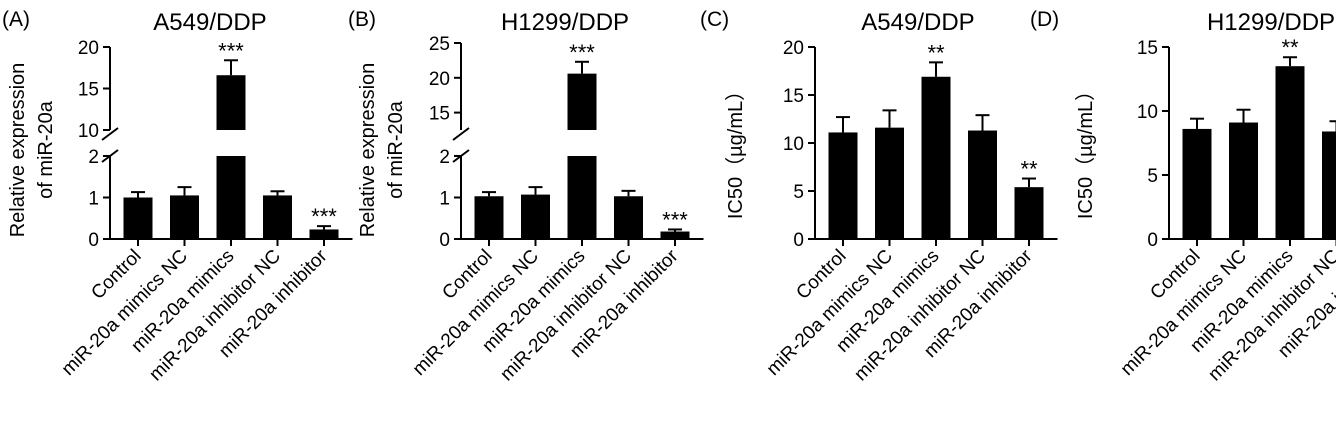 The height and width of the screenshot is (421, 1336). What do you see at coordinates (16, 19) in the screenshot?
I see `panel-letter: (A)` at bounding box center [16, 19].